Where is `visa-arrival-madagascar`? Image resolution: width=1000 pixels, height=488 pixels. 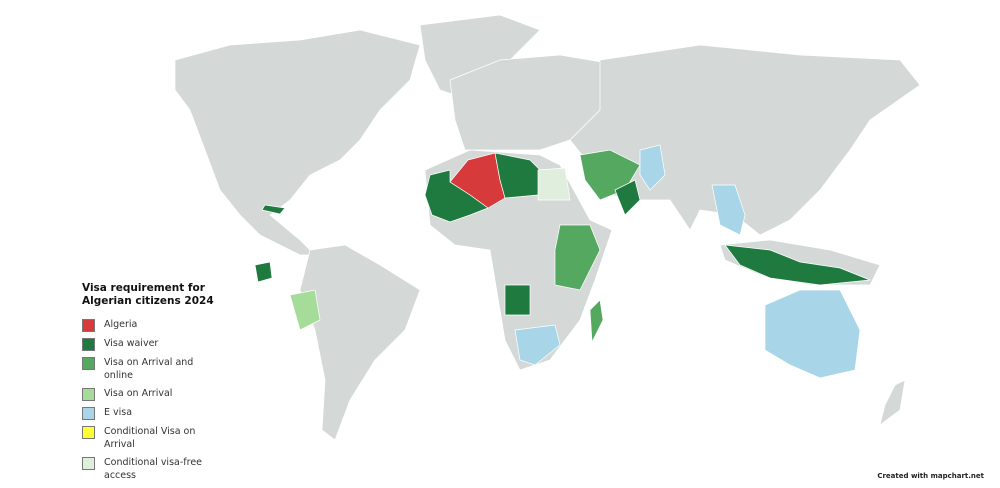 visa-arrival-madagascar is located at coordinates (596, 321).